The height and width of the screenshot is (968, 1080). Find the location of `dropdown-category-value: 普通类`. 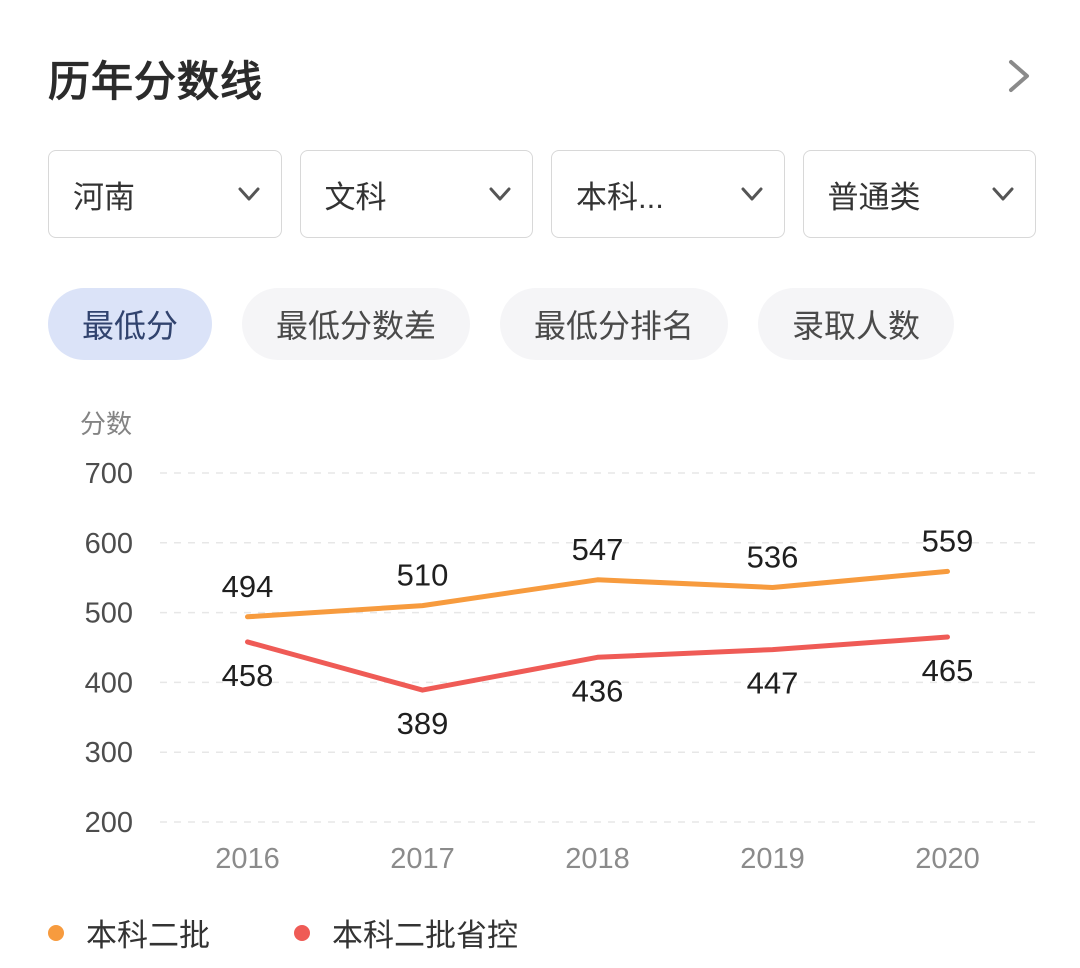

dropdown-category-value: 普通类 is located at coordinates (874, 197).